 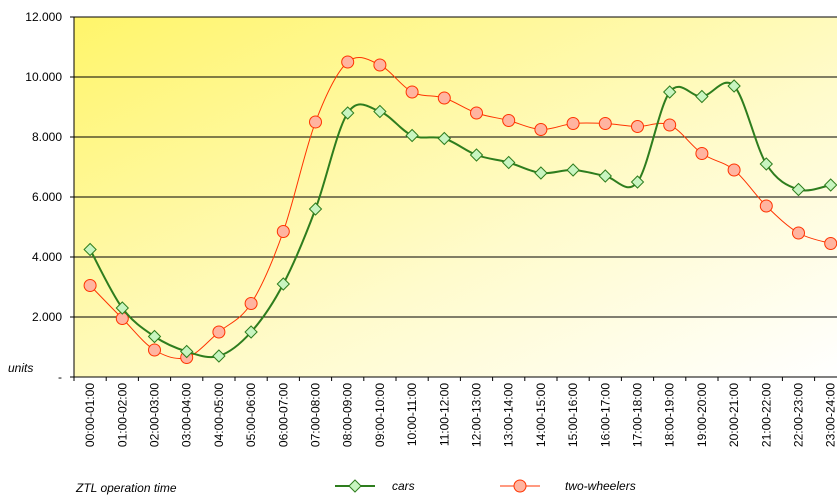 What do you see at coordinates (60, 377) in the screenshot?
I see `y-tick-label: -` at bounding box center [60, 377].